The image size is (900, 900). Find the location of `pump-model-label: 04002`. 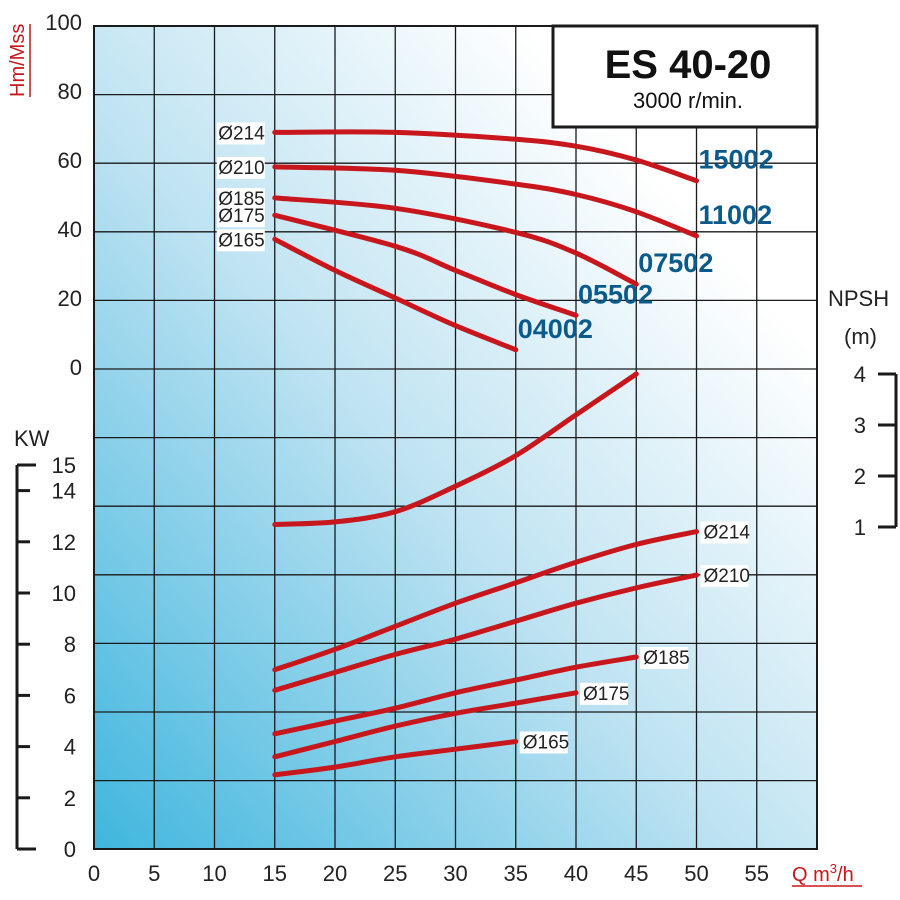

pump-model-label: 04002 is located at coordinates (555, 329).